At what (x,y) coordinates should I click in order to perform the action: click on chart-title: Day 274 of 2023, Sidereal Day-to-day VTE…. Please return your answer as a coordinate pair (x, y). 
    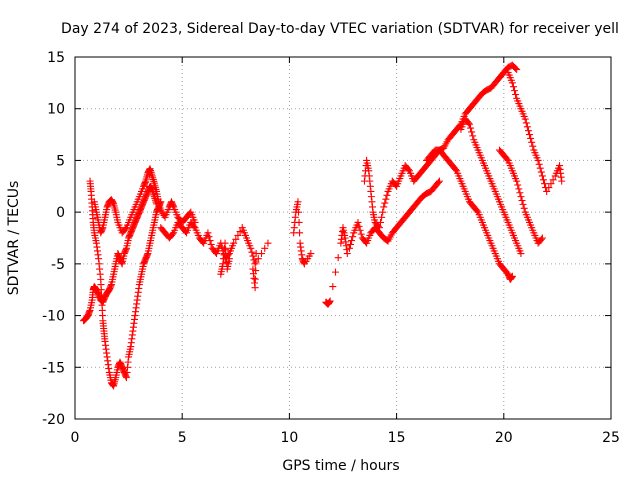
    Looking at the image, I should click on (340, 29).